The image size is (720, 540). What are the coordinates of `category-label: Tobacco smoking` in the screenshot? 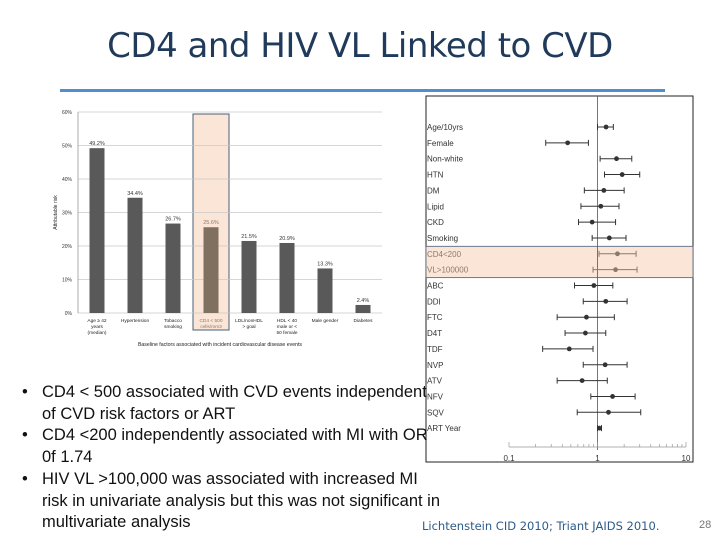 It's located at (173, 324).